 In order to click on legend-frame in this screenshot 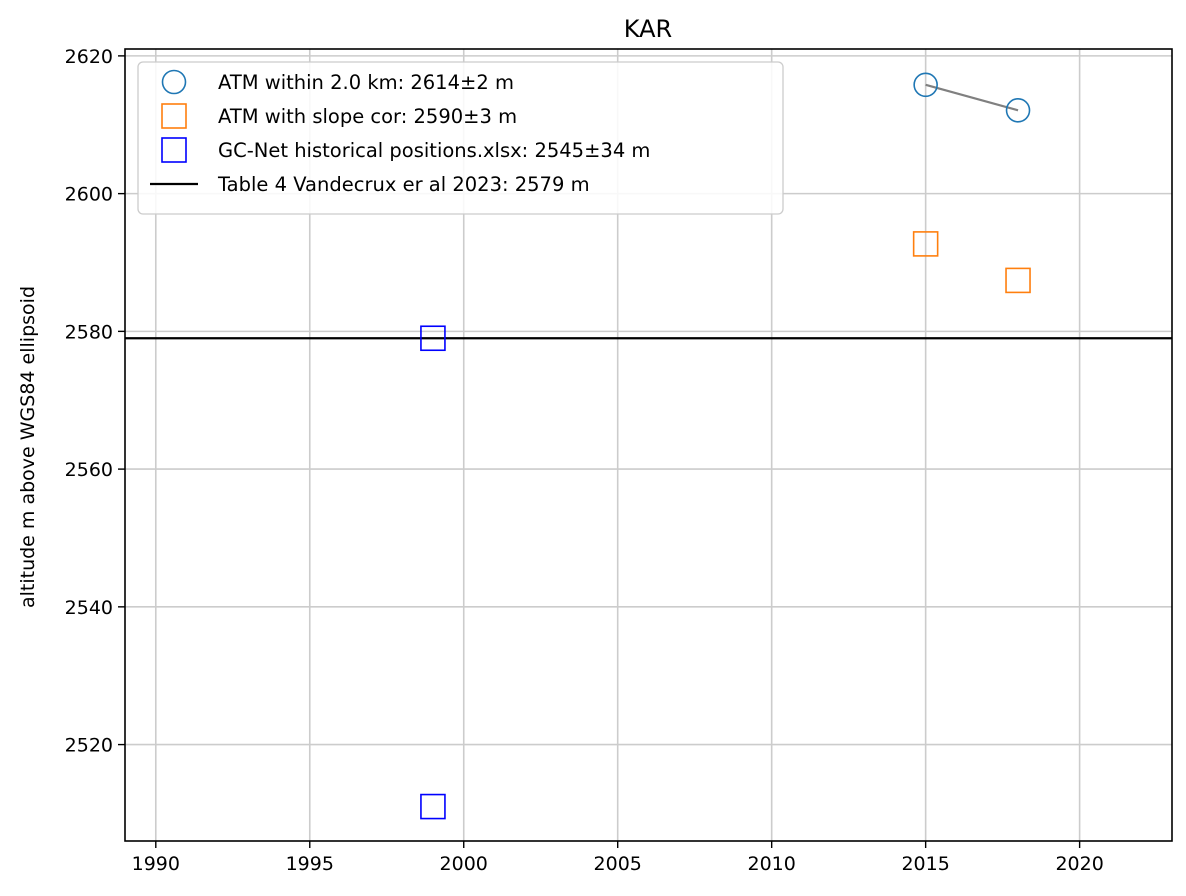, I will do `click(460, 138)`.